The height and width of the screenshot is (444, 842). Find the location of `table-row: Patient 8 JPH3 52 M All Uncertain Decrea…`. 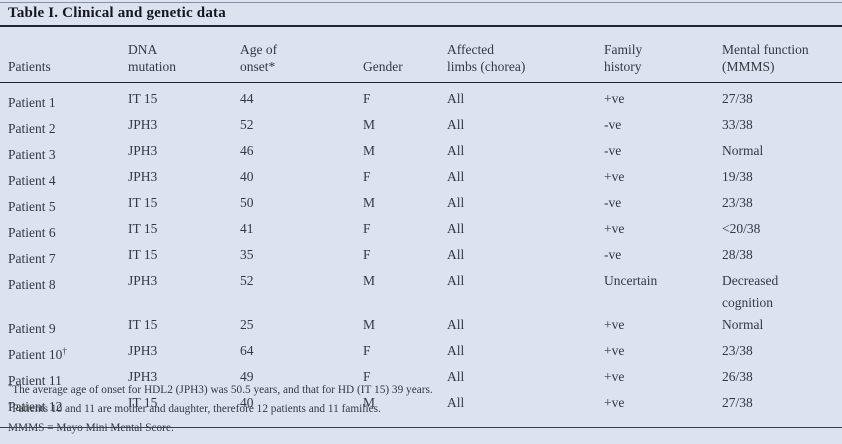

table-row: Patient 8 JPH3 52 M All Uncertain Decrea… is located at coordinates (421, 292).